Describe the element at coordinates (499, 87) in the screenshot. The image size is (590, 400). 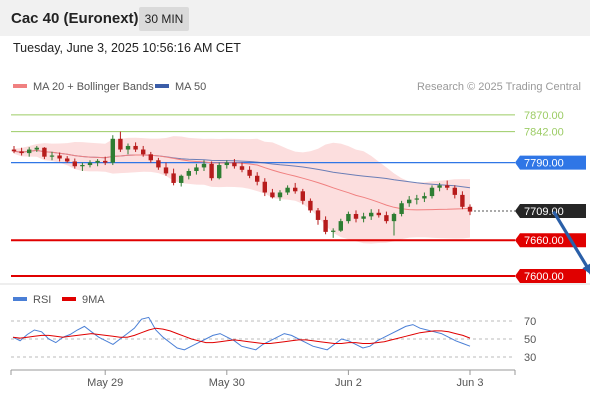
I see `source-note: Research © 2025 Trading Central` at that location.